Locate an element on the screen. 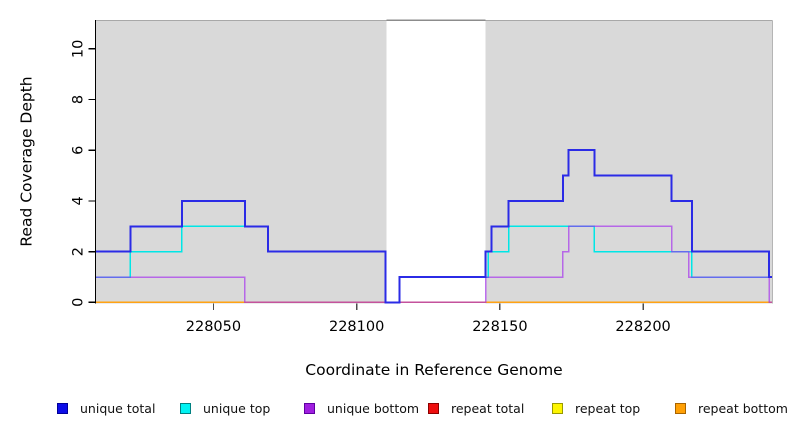 This screenshot has height=432, width=792. y-tick-label: 8 is located at coordinates (79, 99).